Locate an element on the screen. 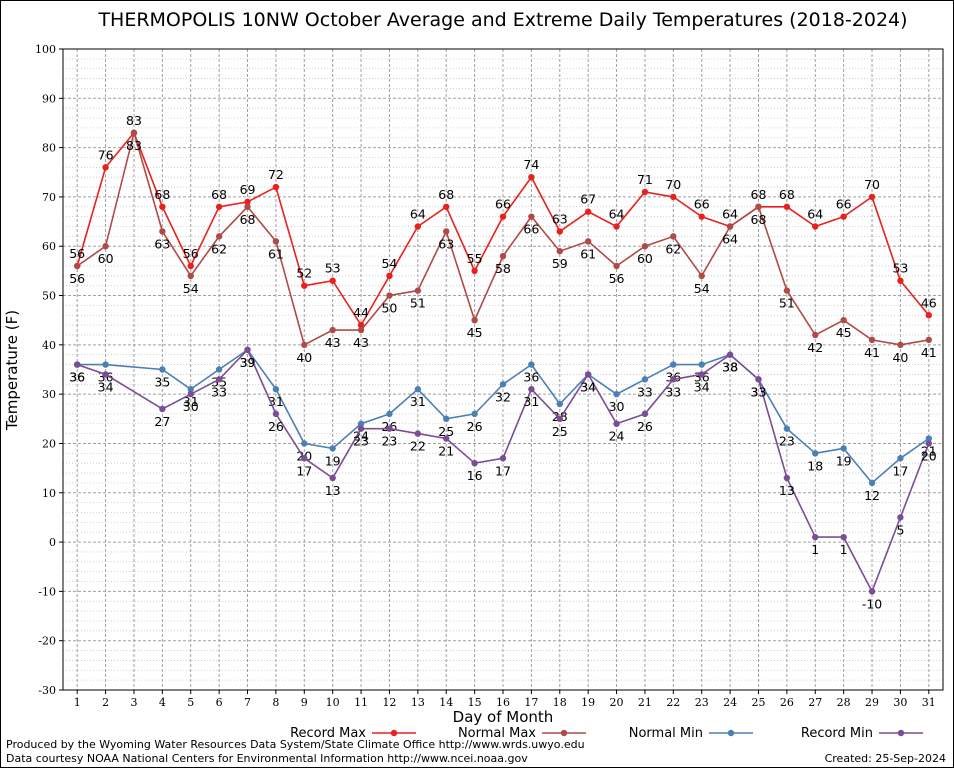 Image resolution: width=954 pixels, height=768 pixels. normal-max-data-label: 66 is located at coordinates (531, 229).